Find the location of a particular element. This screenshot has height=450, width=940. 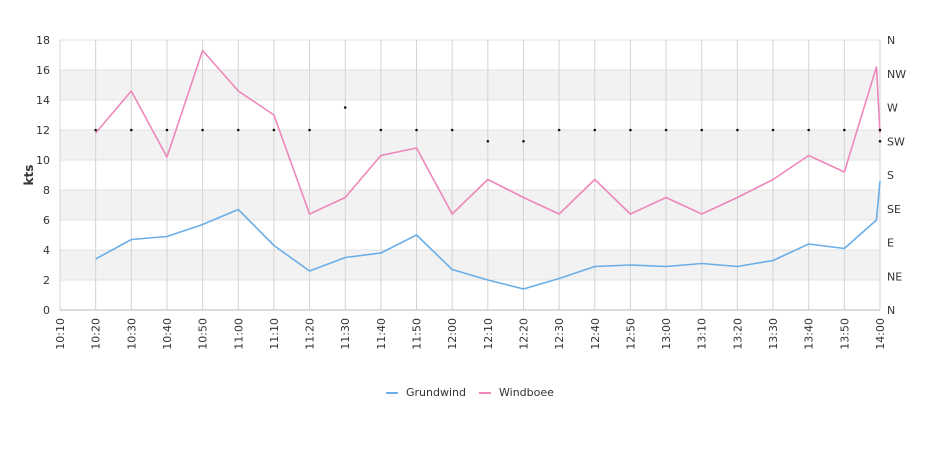

direction-tick-label: SW is located at coordinates (896, 141).